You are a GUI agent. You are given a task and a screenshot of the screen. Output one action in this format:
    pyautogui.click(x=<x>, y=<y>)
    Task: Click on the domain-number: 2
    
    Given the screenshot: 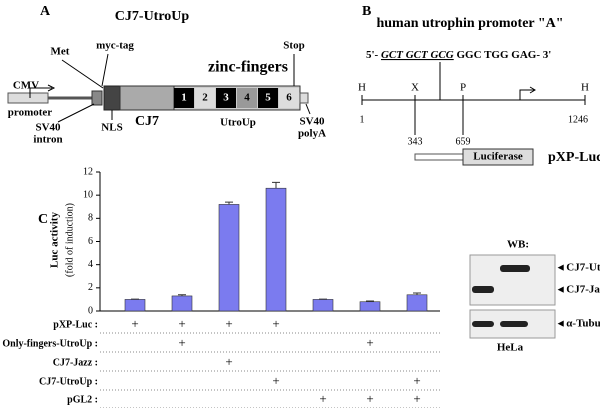 What is the action you would take?
    pyautogui.click(x=205, y=98)
    